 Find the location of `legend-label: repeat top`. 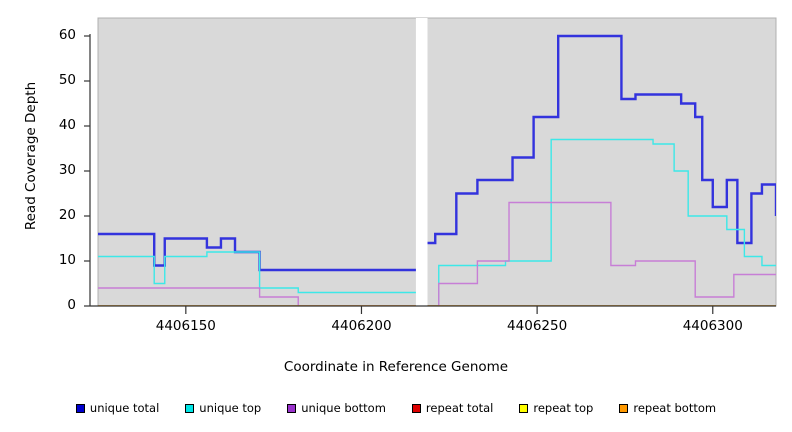

legend-label: repeat top is located at coordinates (563, 408).